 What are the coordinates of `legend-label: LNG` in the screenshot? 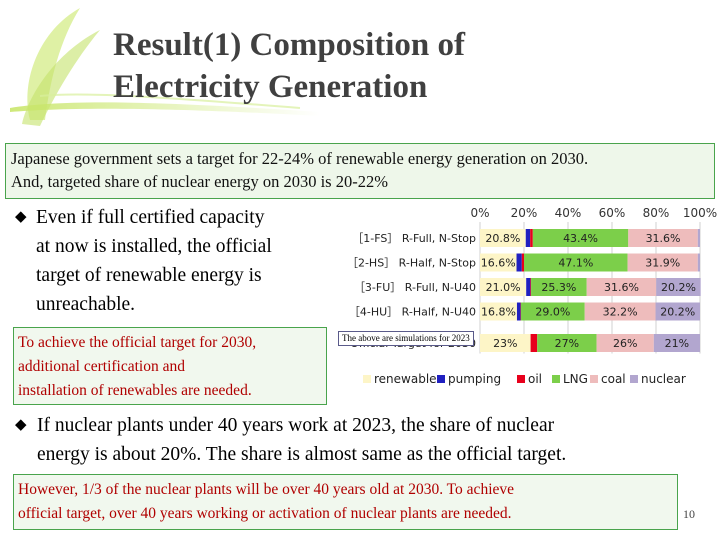 It's located at (575, 379).